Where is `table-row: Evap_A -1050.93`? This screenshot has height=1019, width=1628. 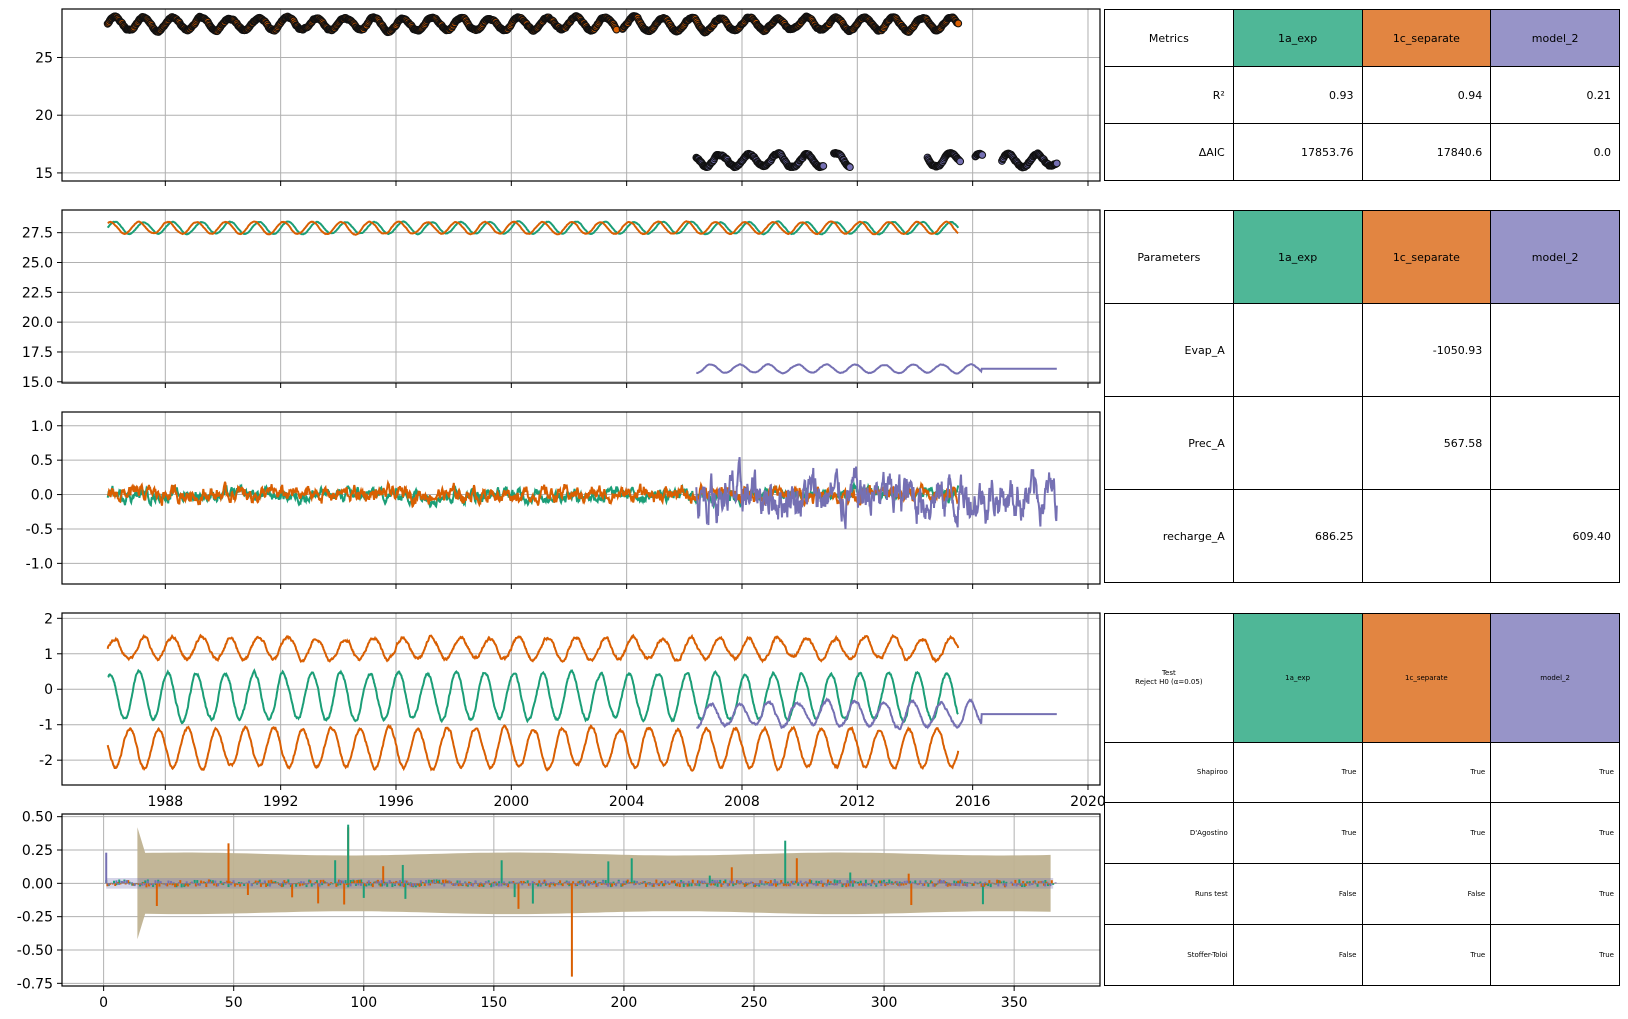
table-row: Evap_A -1050.93 is located at coordinates (1362, 350).